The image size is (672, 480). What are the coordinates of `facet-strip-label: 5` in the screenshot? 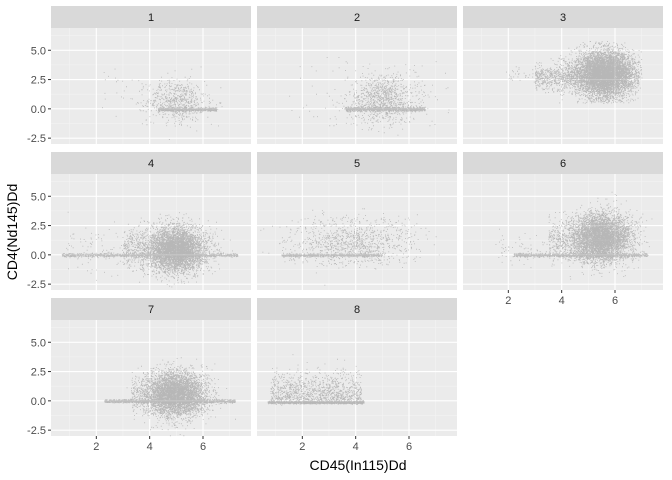 It's located at (357, 164).